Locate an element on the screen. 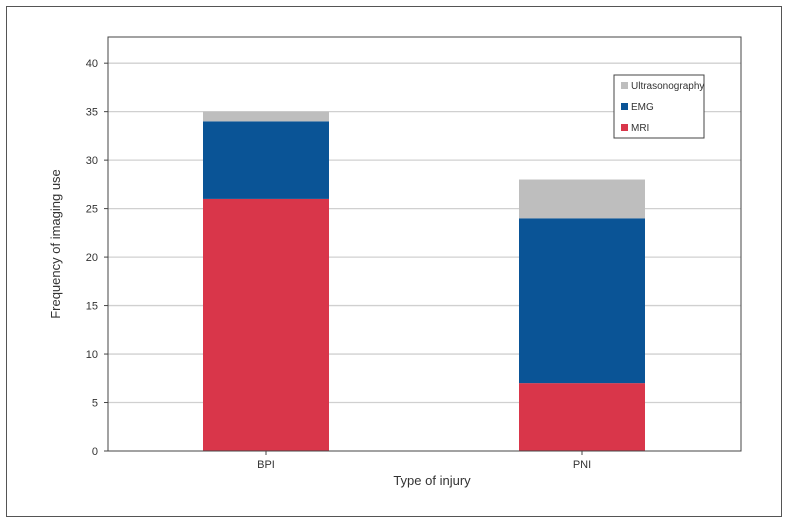  x-tick-label: PNI is located at coordinates (582, 465).